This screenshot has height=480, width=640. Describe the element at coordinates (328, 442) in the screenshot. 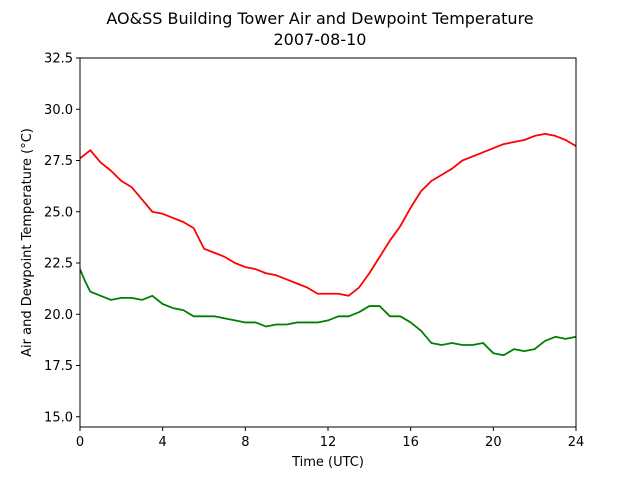

I see `x-tick-label: 12` at that location.